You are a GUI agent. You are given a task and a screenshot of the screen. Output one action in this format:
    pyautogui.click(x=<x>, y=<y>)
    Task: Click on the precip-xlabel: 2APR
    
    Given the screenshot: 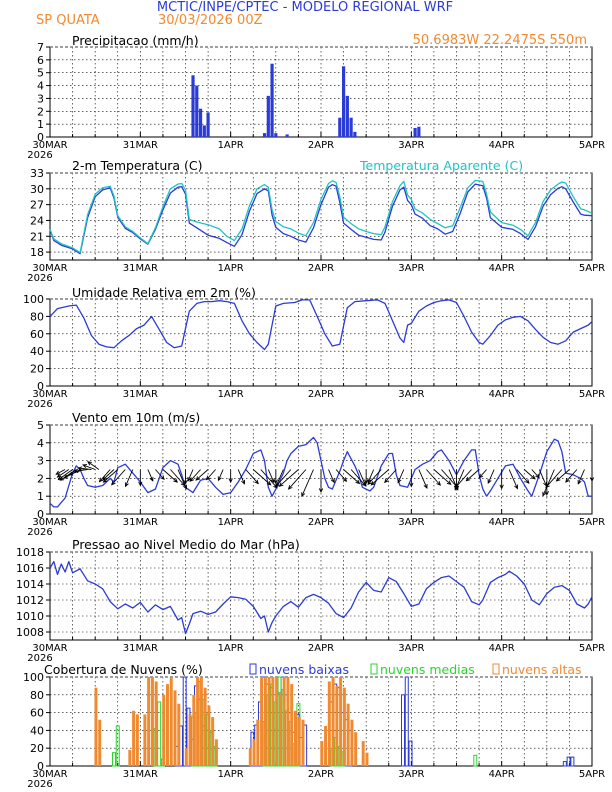 What is the action you would take?
    pyautogui.click(x=321, y=145)
    